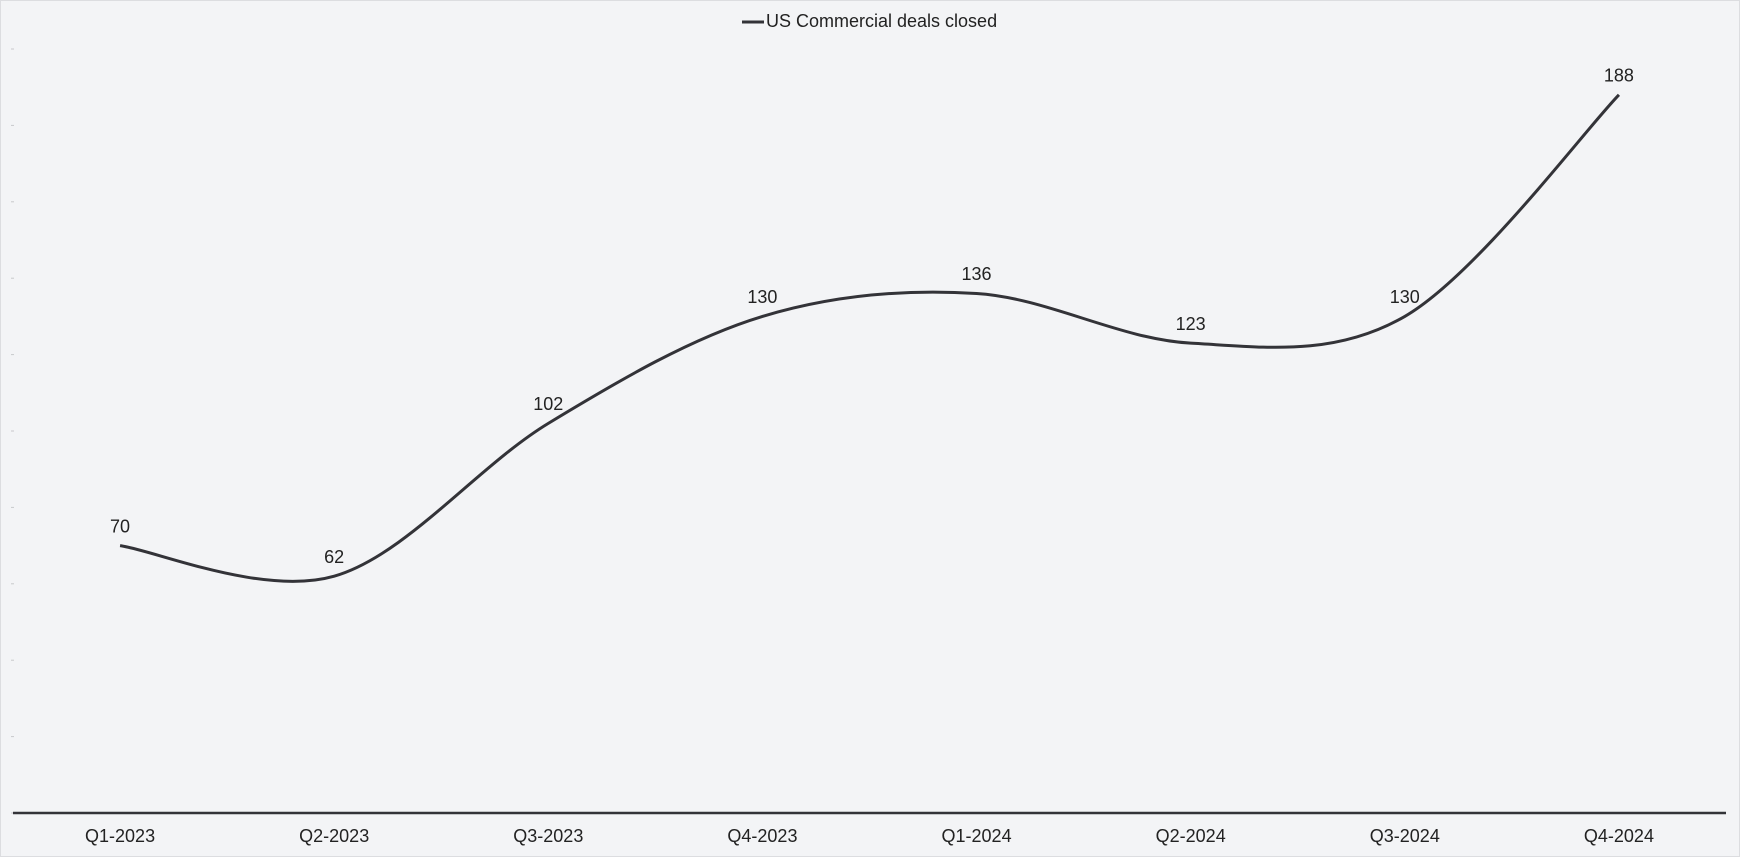  What do you see at coordinates (1619, 76) in the screenshot?
I see `data-label: 188` at bounding box center [1619, 76].